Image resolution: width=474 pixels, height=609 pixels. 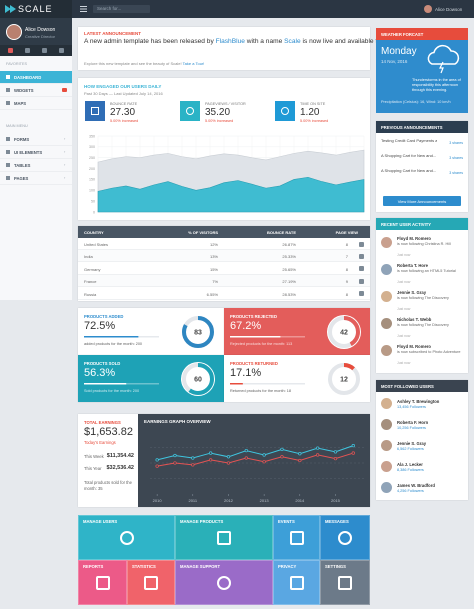 I want to click on top-user: Alice Dowson, so click(x=449, y=9).